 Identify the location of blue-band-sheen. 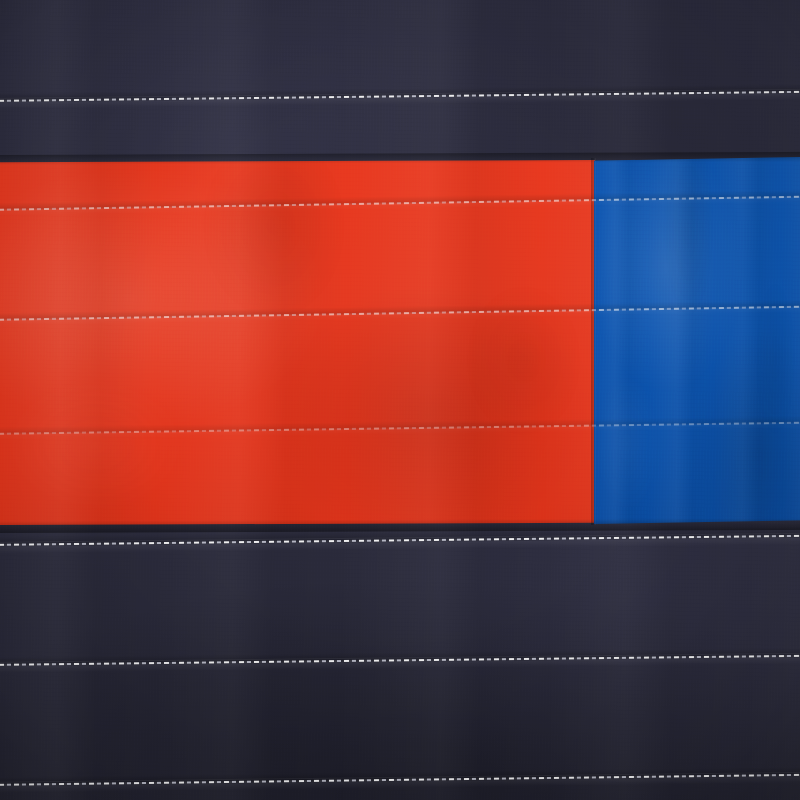
(697, 340).